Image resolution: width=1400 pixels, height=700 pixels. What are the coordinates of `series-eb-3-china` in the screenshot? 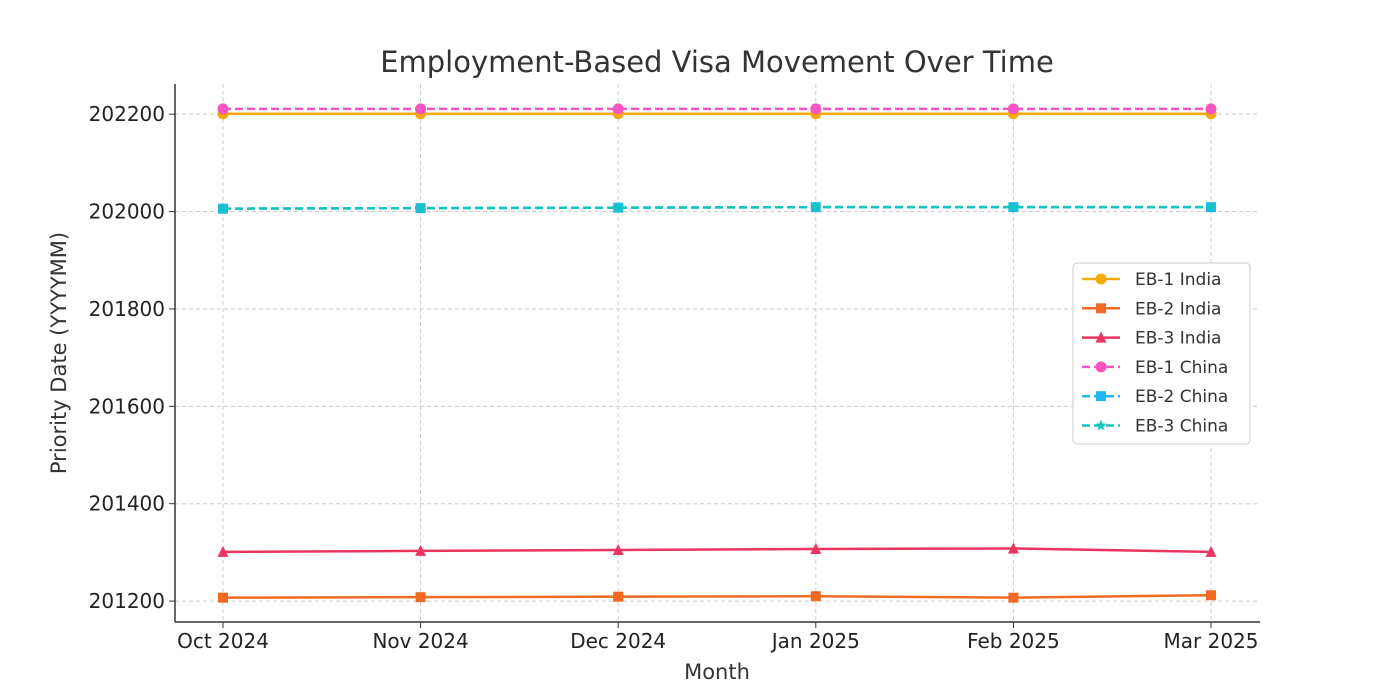 It's located at (717, 207).